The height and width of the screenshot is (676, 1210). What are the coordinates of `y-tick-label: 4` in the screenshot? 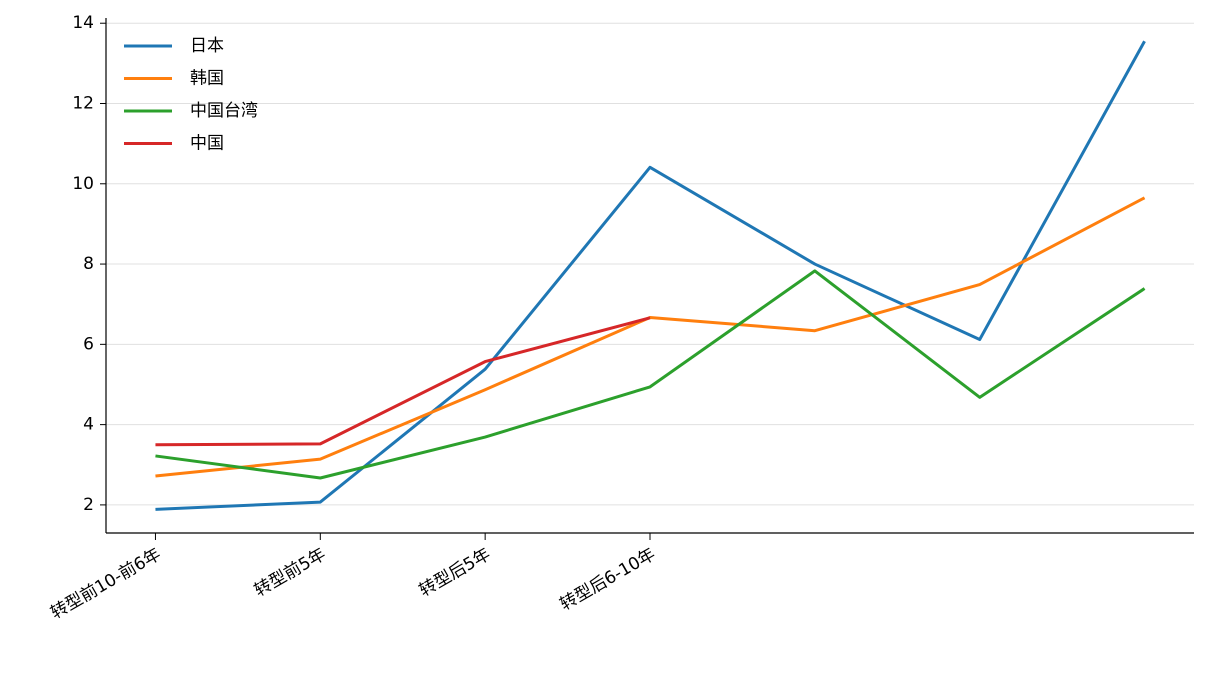 It's located at (88, 425).